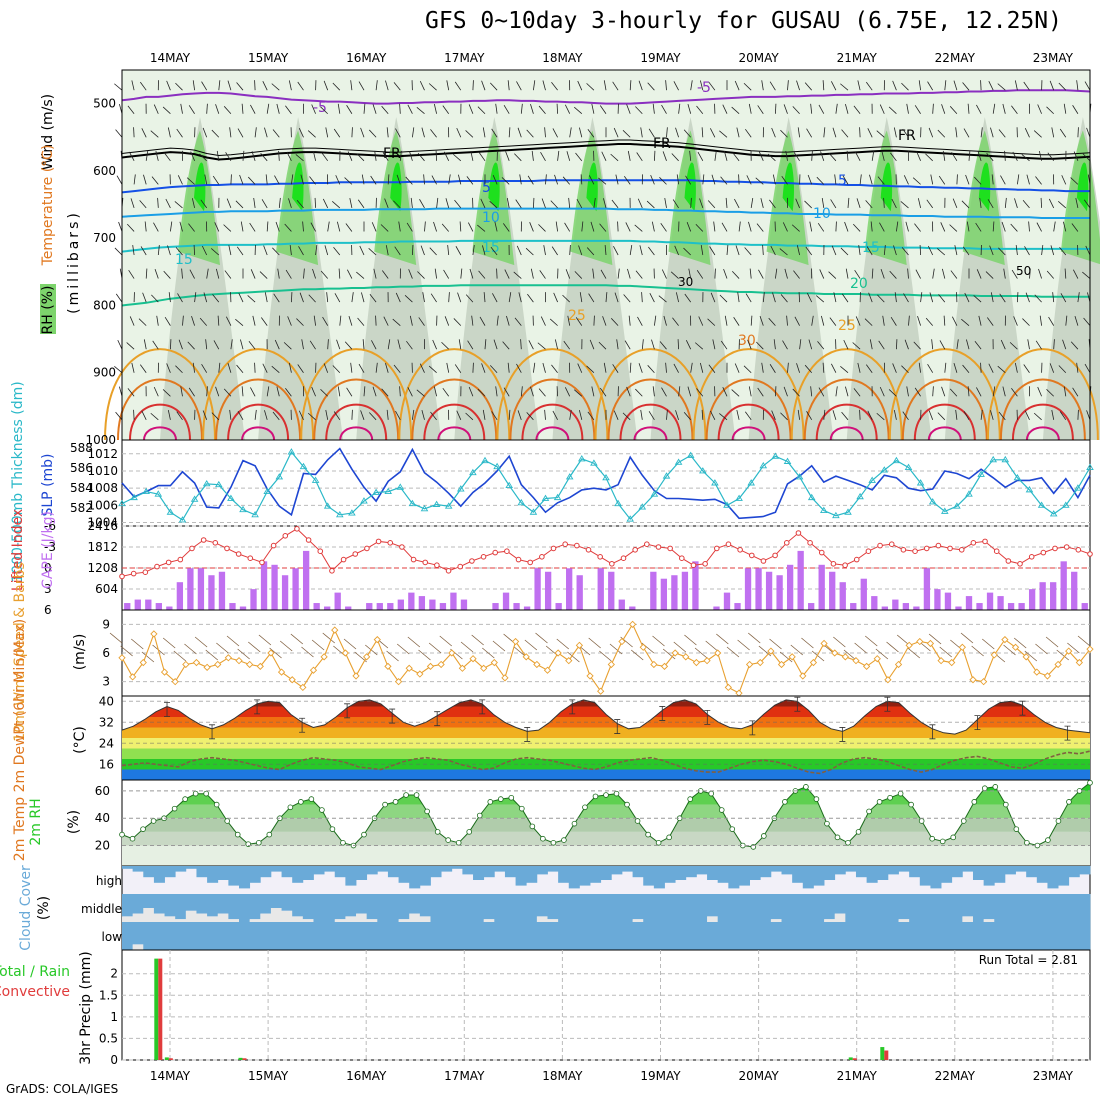 This screenshot has width=1100, height=1100. I want to click on cape-bar, so click(274, 587).